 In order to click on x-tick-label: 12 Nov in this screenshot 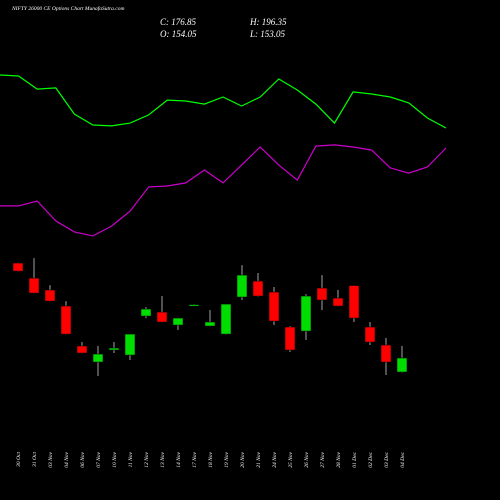, I will do `click(147, 459)`.